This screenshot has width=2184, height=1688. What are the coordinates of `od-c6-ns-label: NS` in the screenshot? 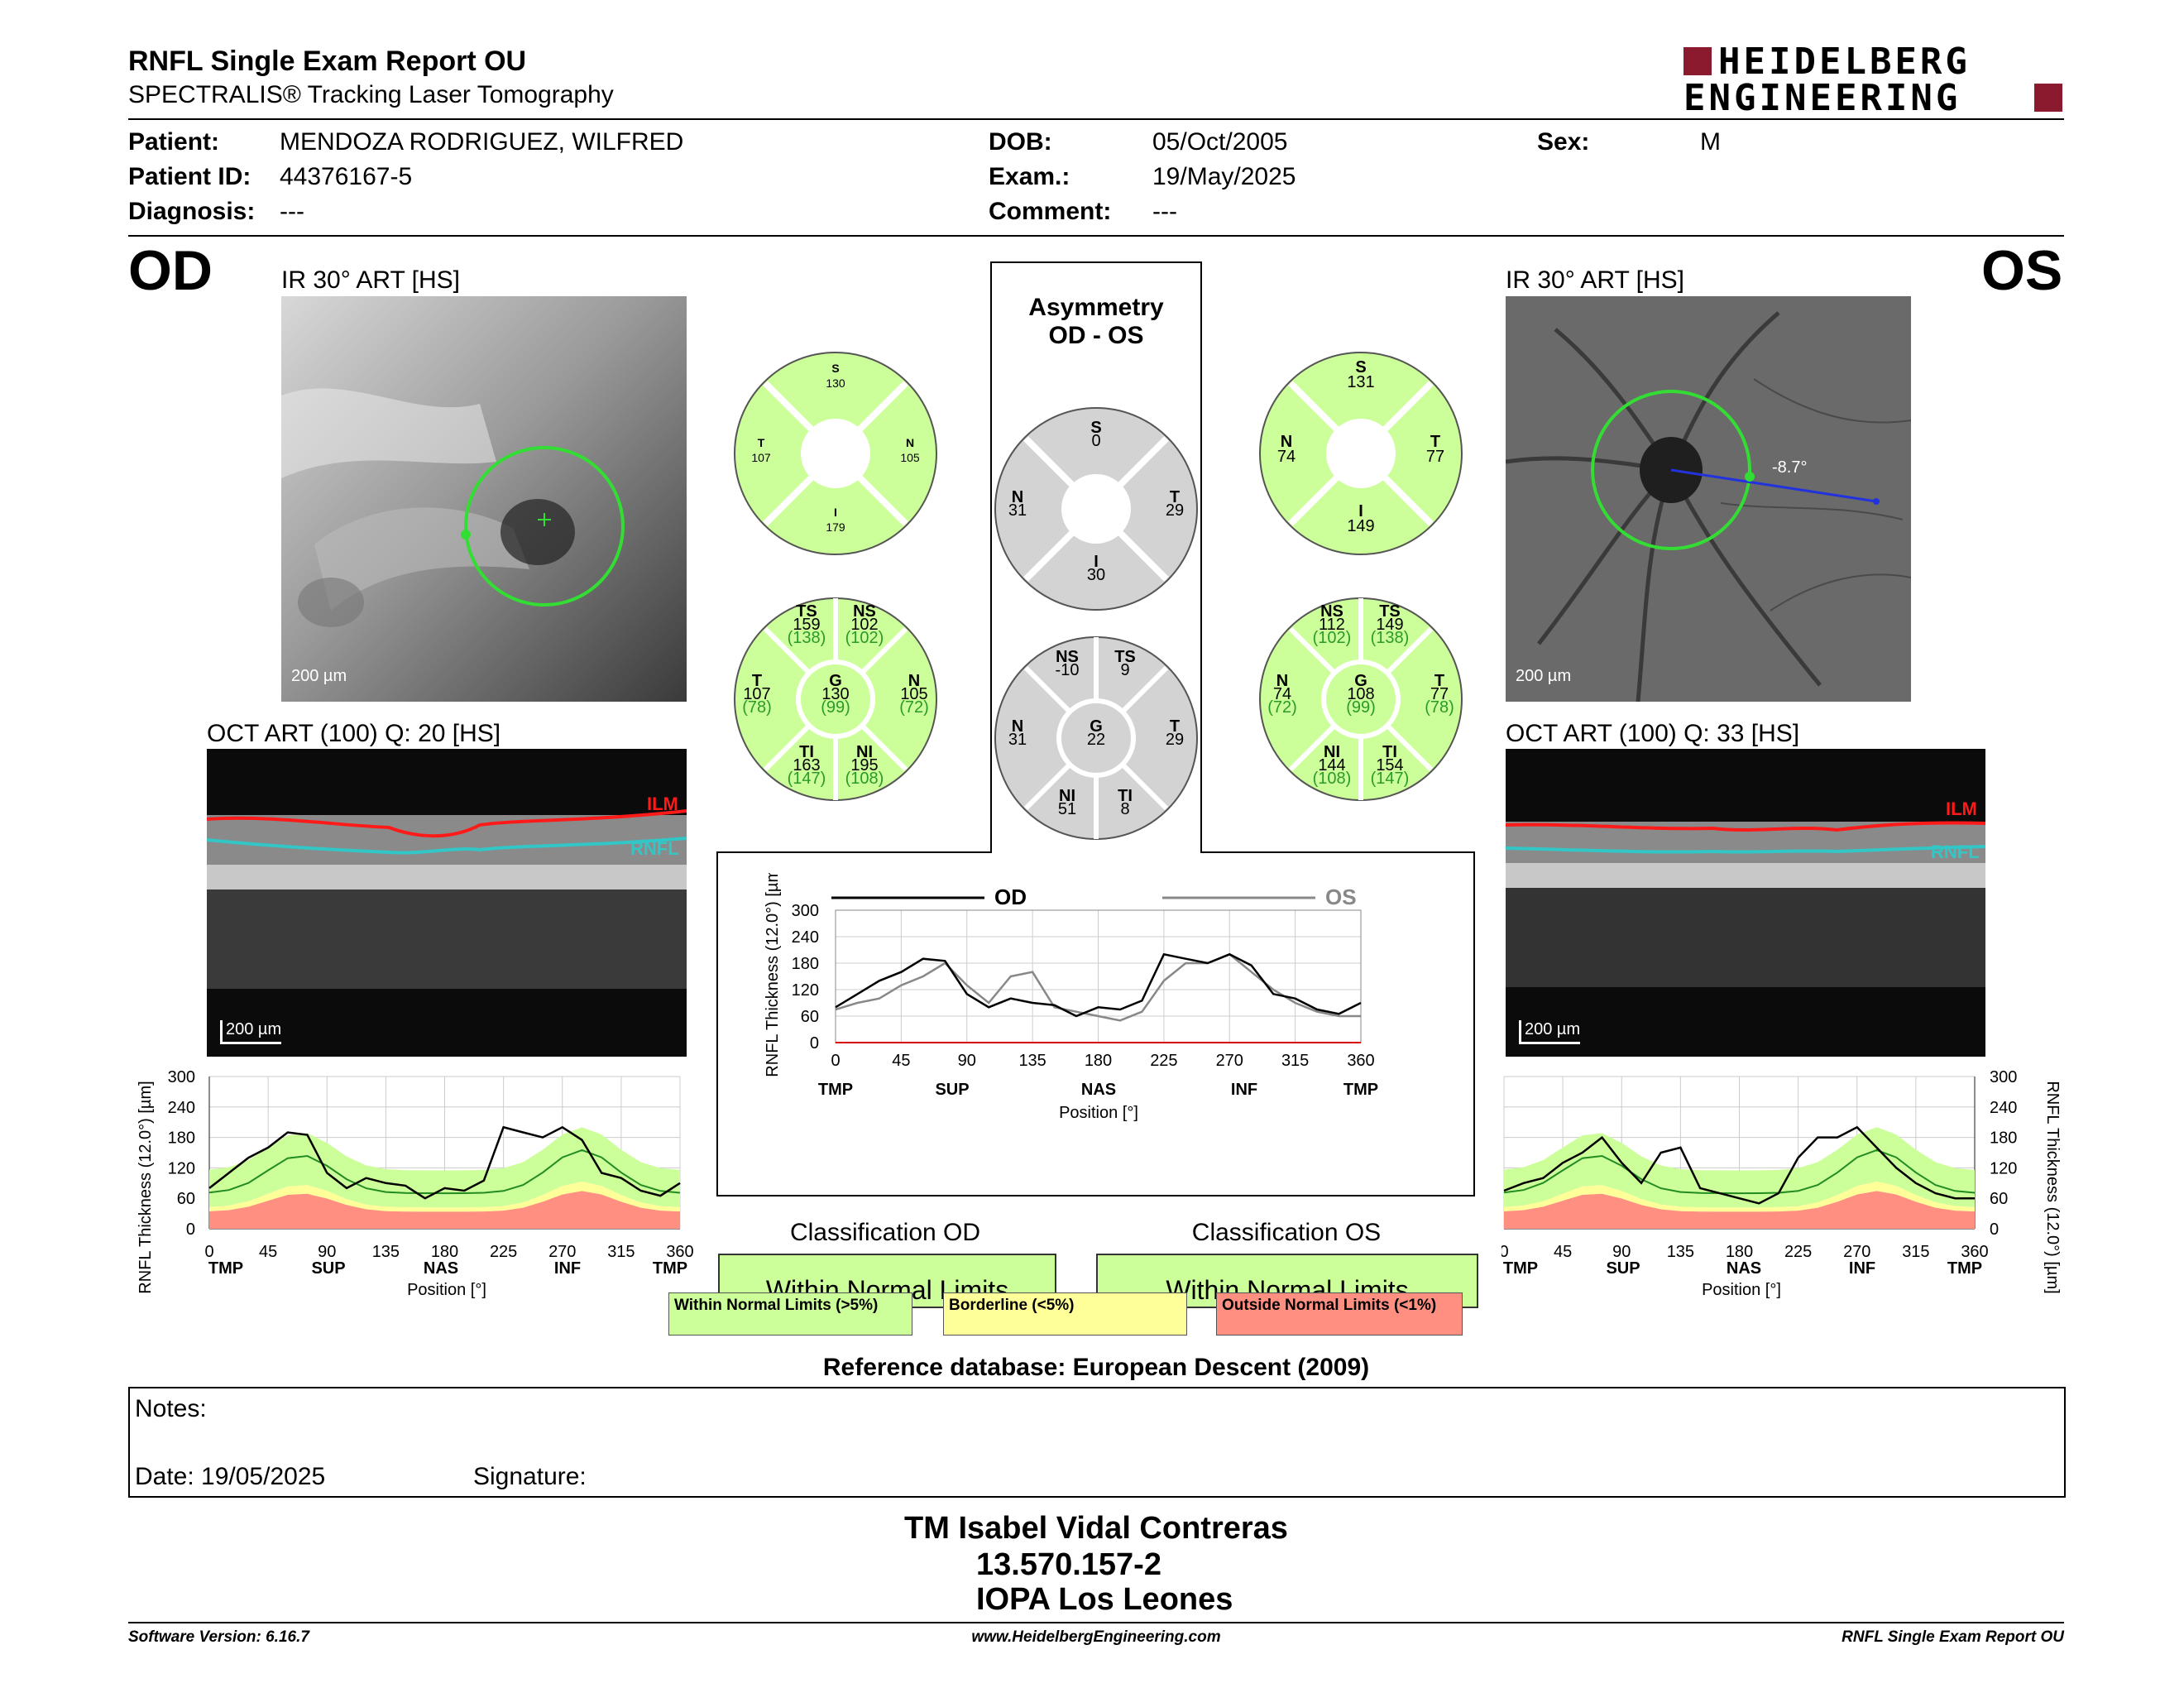 It's located at (864, 611).